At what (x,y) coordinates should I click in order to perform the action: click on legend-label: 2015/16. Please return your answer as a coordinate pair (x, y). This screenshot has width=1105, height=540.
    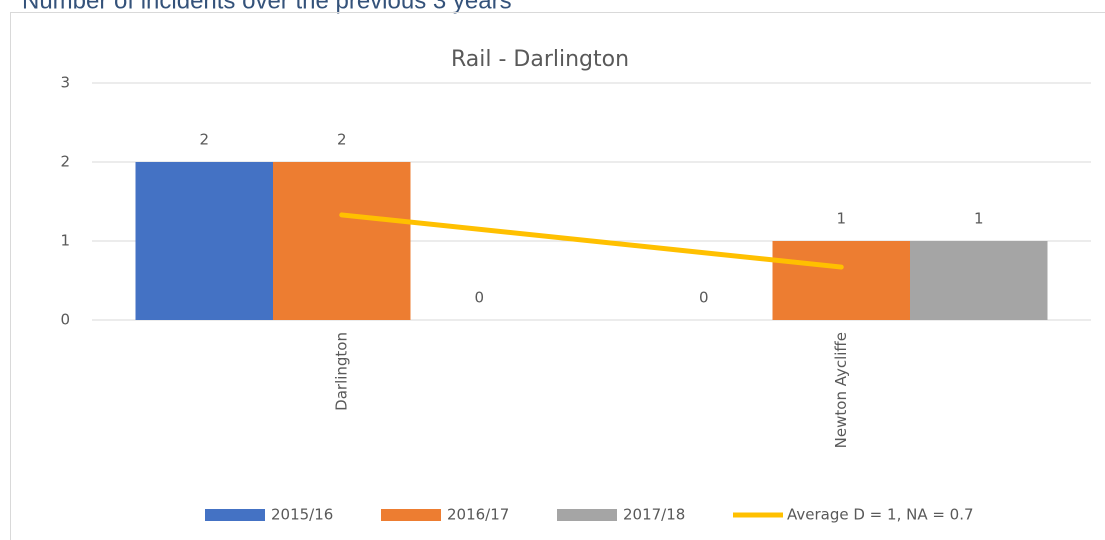
    Looking at the image, I should click on (302, 515).